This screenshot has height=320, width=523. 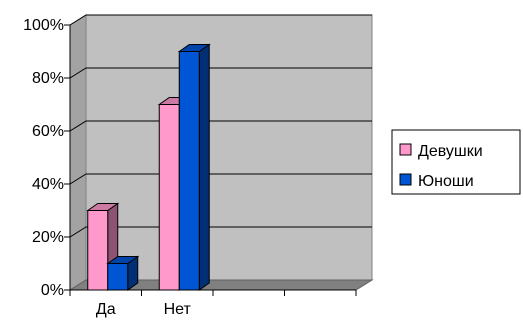 What do you see at coordinates (450, 151) in the screenshot?
I see `legend-label: Девушки` at bounding box center [450, 151].